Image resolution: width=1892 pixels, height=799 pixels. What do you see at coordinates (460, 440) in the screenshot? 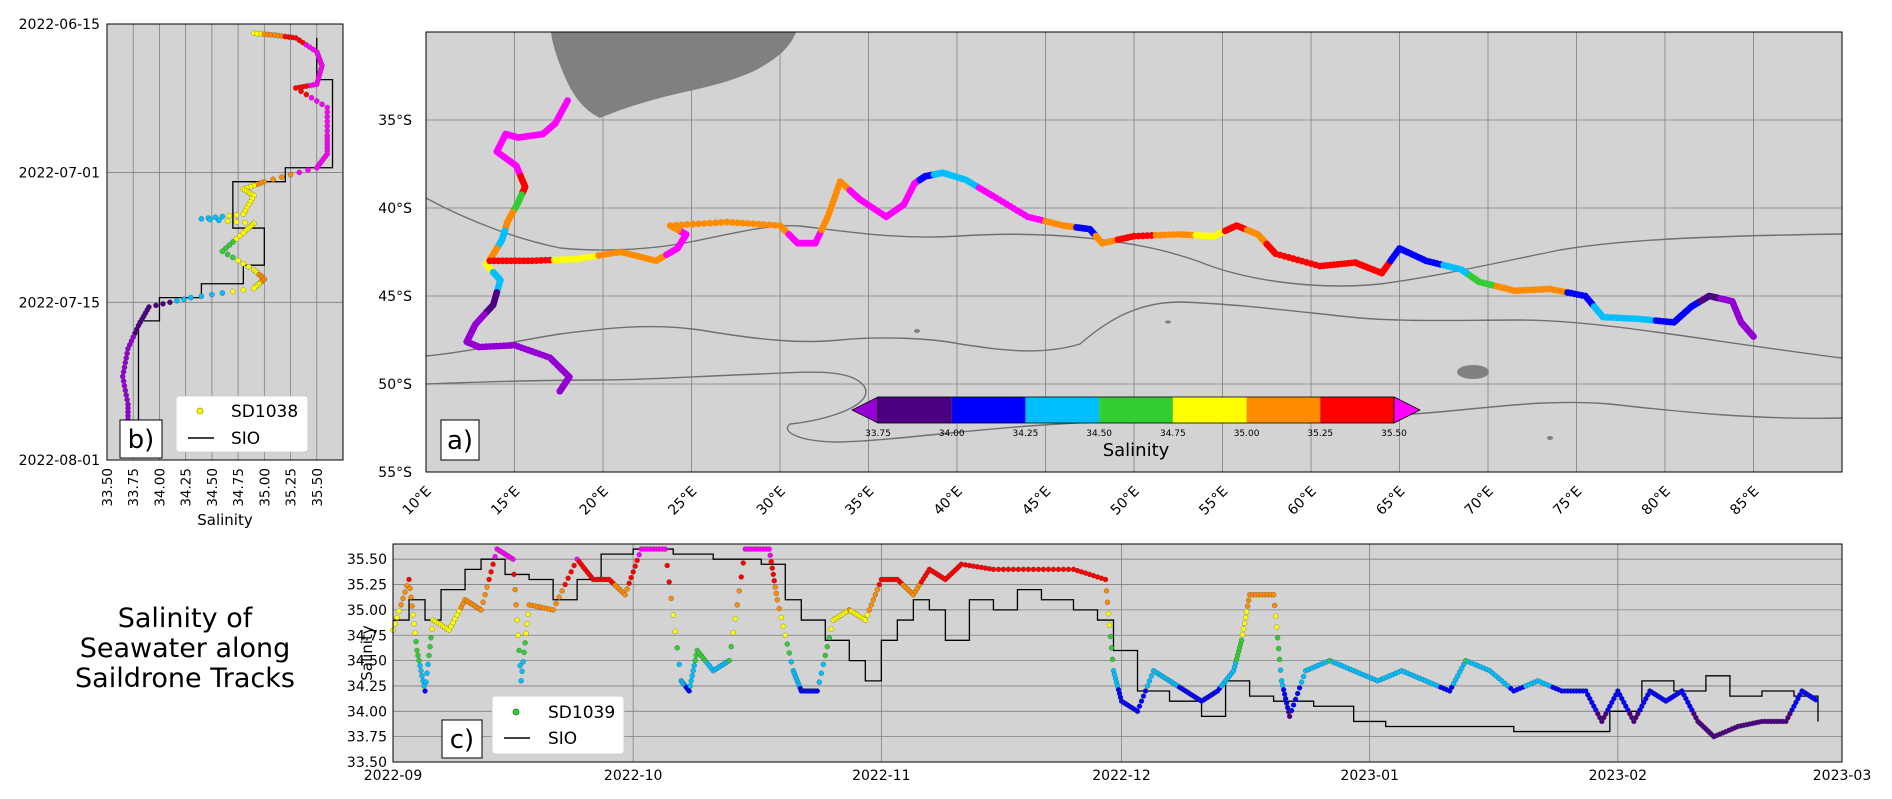
I see `panel-a-label: a)` at bounding box center [460, 440].